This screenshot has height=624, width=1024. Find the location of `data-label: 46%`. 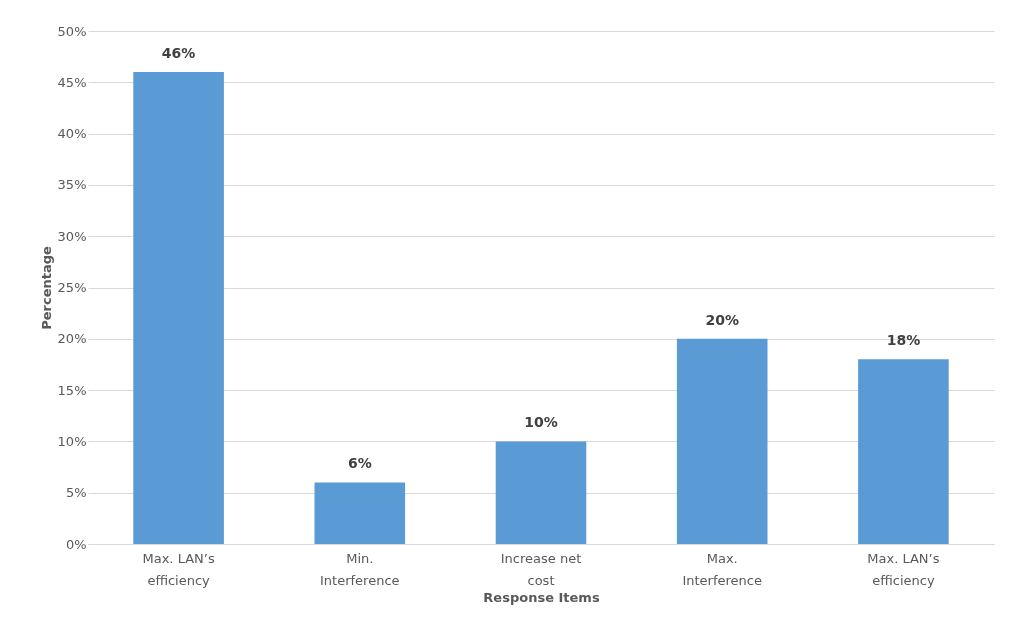

data-label: 46% is located at coordinates (178, 53).